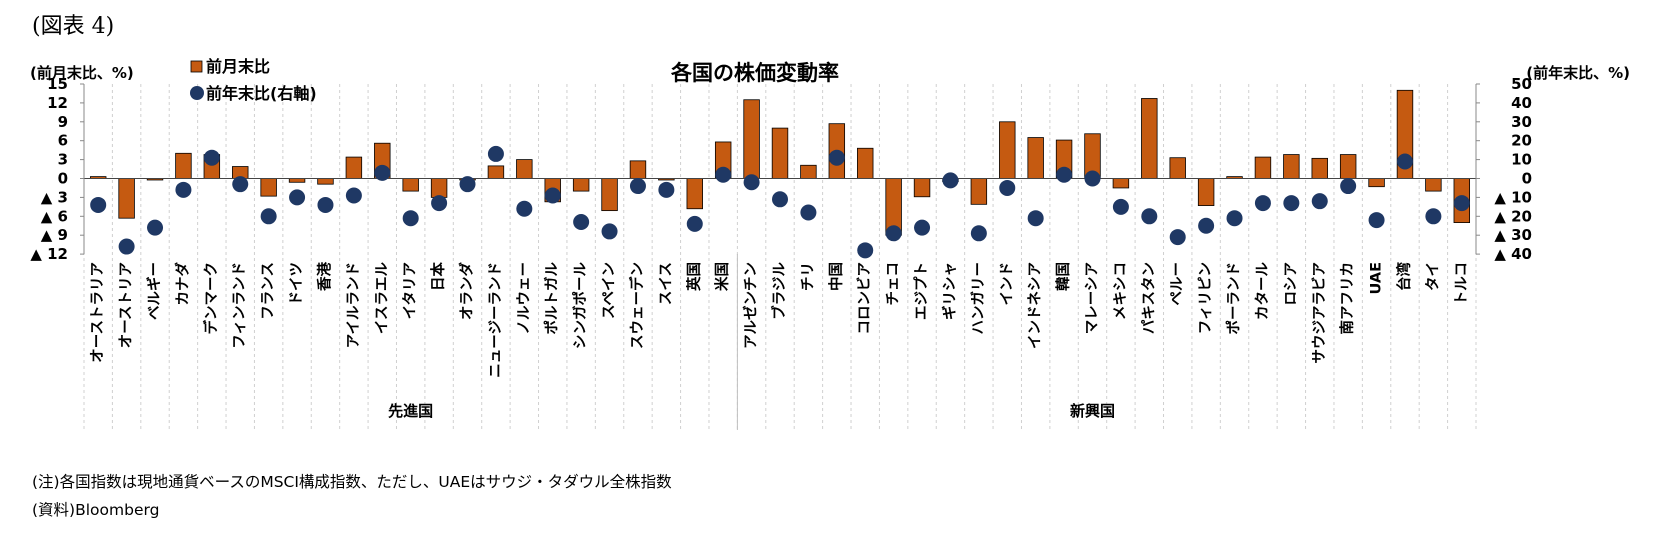 The height and width of the screenshot is (544, 1667). Describe the element at coordinates (1433, 216) in the screenshot. I see `dot-タイ` at that location.